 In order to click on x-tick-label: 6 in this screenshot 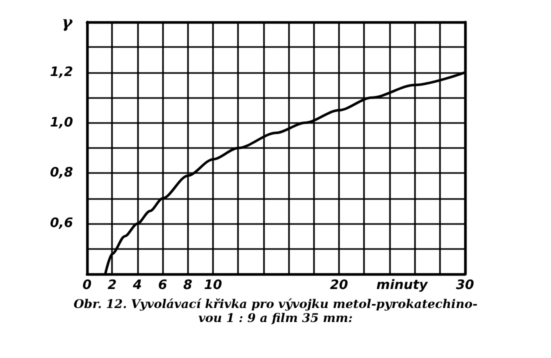, I will do `click(163, 285)`.